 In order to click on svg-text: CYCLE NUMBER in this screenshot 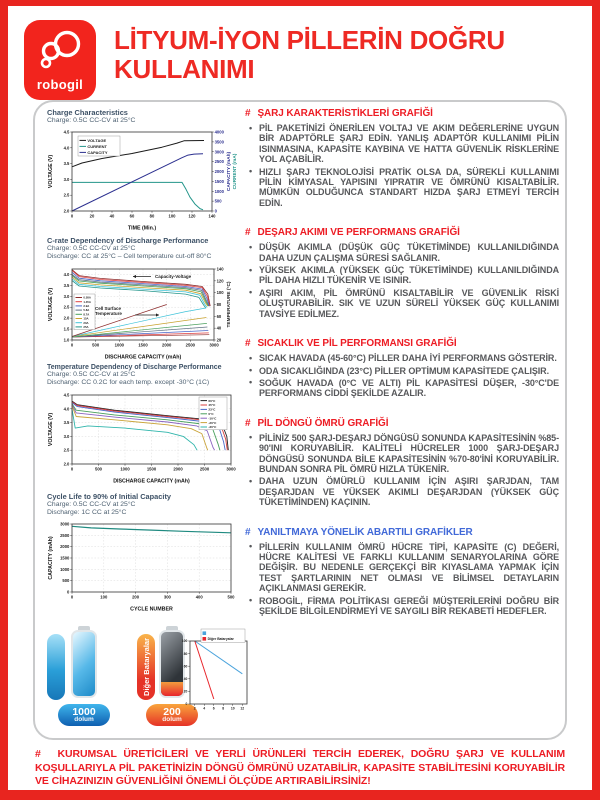, I will do `click(151, 609)`.